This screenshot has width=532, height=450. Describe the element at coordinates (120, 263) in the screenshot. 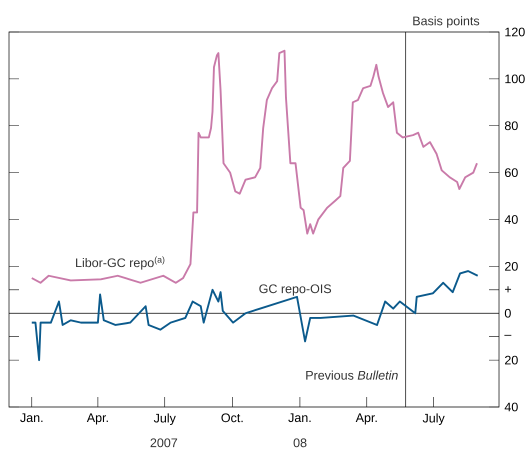

I see `series-label: Libor-GC repo$^{(a)}$` at that location.